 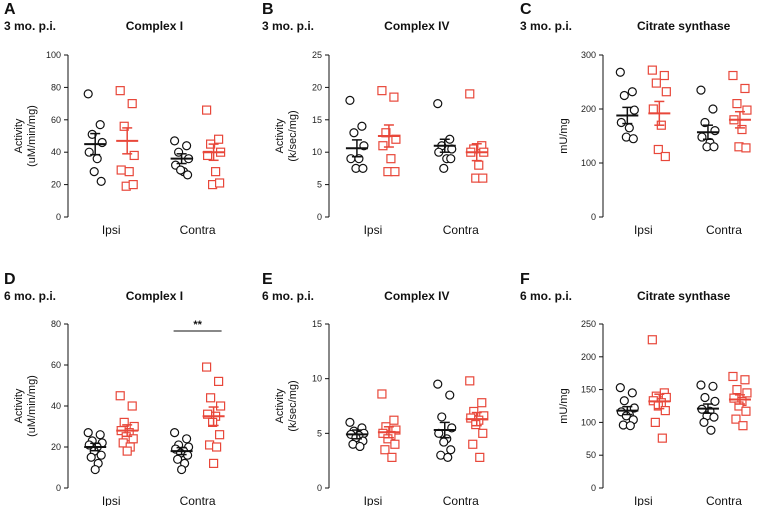 I want to click on y-tick-label: 200, so click(x=588, y=109).